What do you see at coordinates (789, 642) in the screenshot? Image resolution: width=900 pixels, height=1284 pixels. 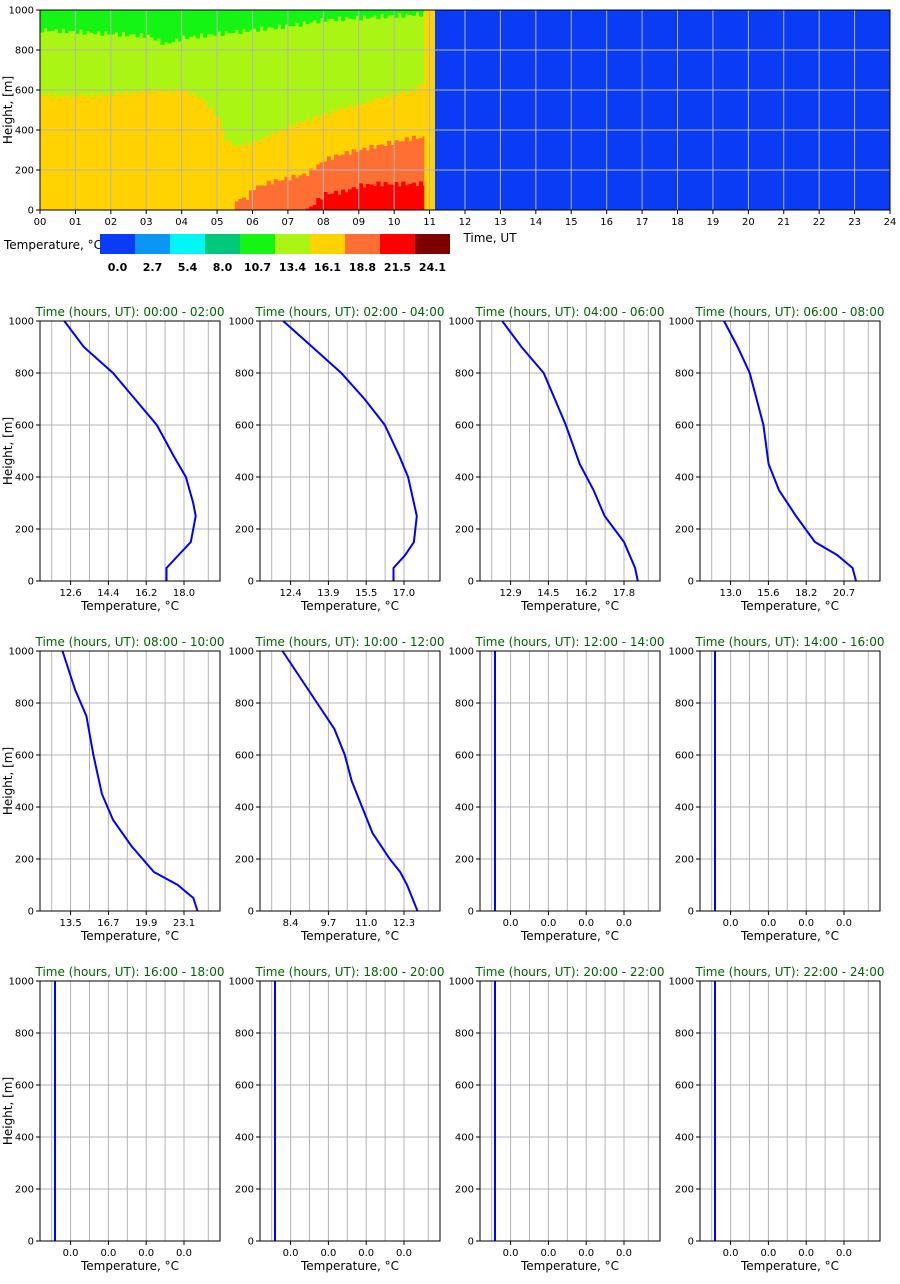 I see `panel-title: Time (hours, UT): 14:00 - 16:00` at bounding box center [789, 642].